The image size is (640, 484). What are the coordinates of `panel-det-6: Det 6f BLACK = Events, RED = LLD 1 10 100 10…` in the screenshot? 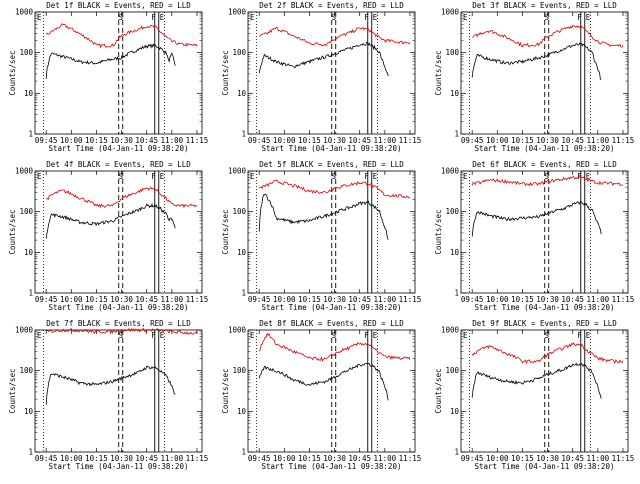 It's located at (534, 236).